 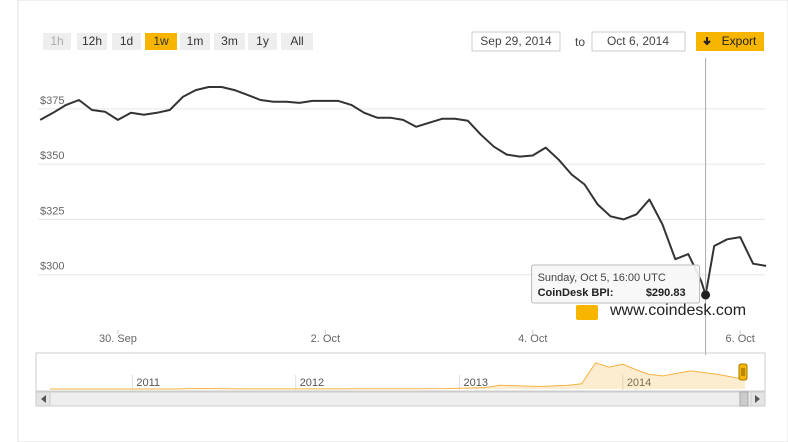 What do you see at coordinates (587, 312) in the screenshot?
I see `logo-icon` at bounding box center [587, 312].